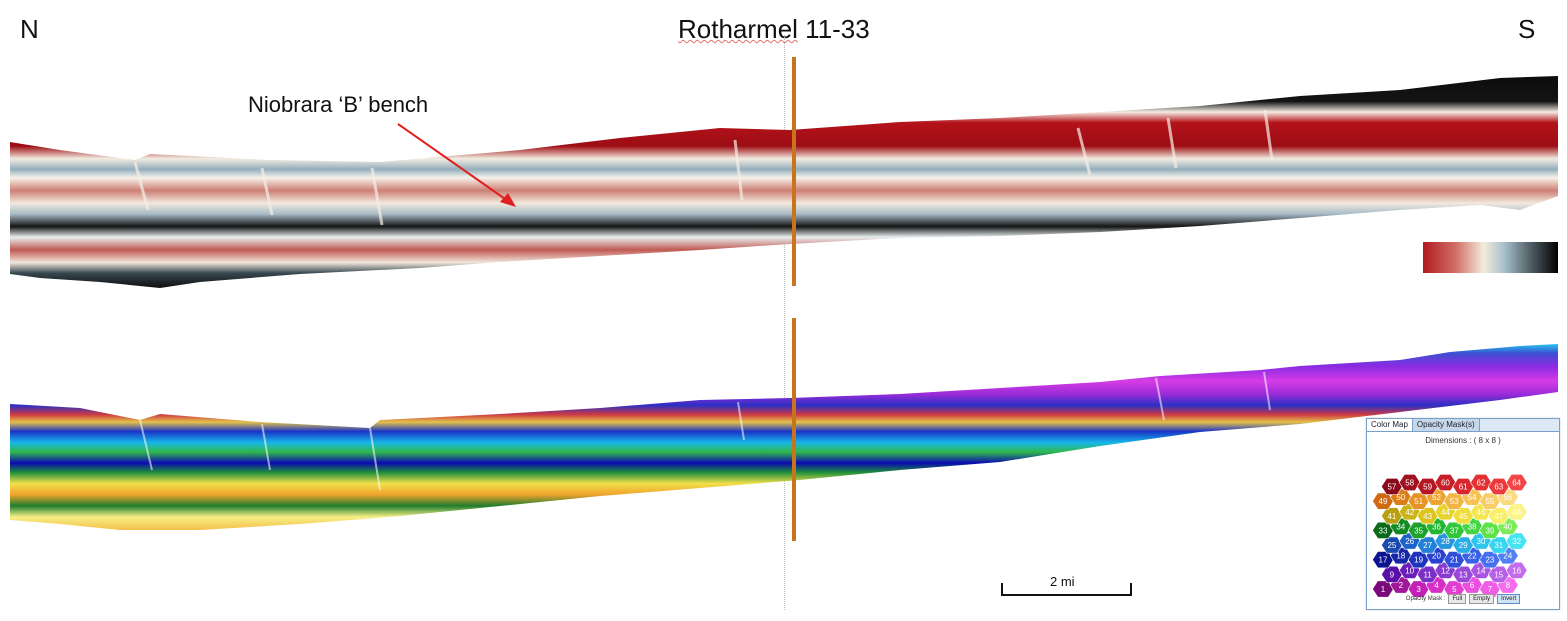 The height and width of the screenshot is (621, 1567). I want to click on hex-cell-number: 38, so click(1472, 526).